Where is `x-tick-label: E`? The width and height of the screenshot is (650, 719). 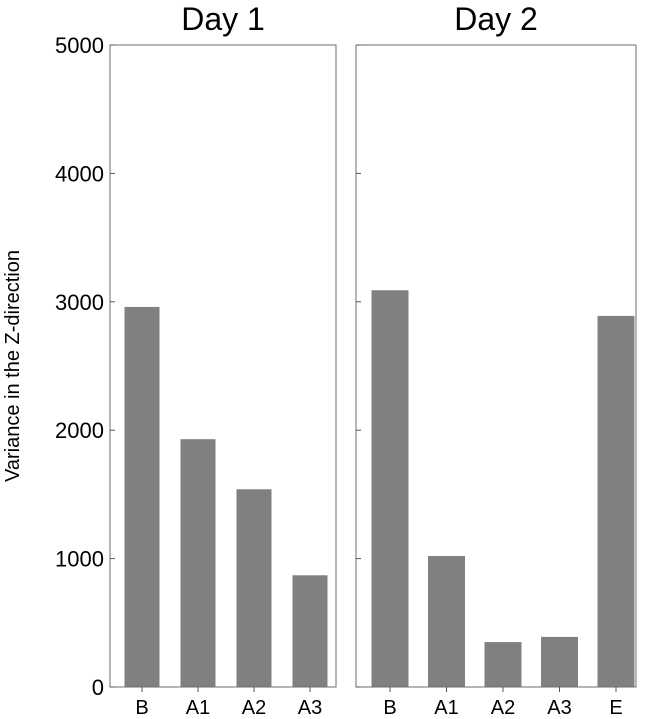
x-tick-label: E is located at coordinates (615, 708).